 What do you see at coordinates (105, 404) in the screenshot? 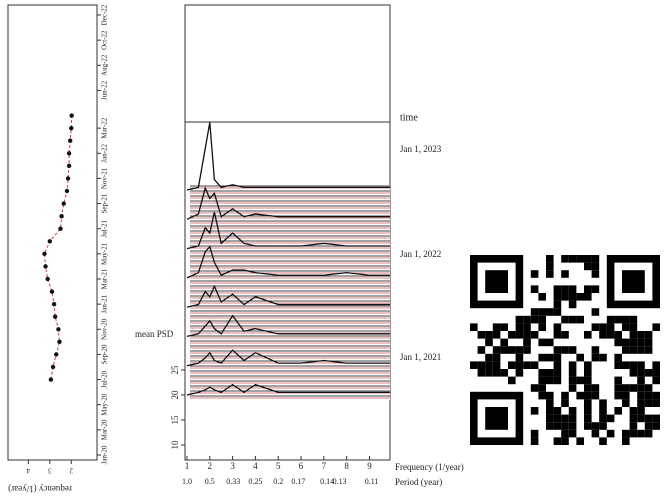
I see `x-tick-label: May-20` at bounding box center [105, 404].